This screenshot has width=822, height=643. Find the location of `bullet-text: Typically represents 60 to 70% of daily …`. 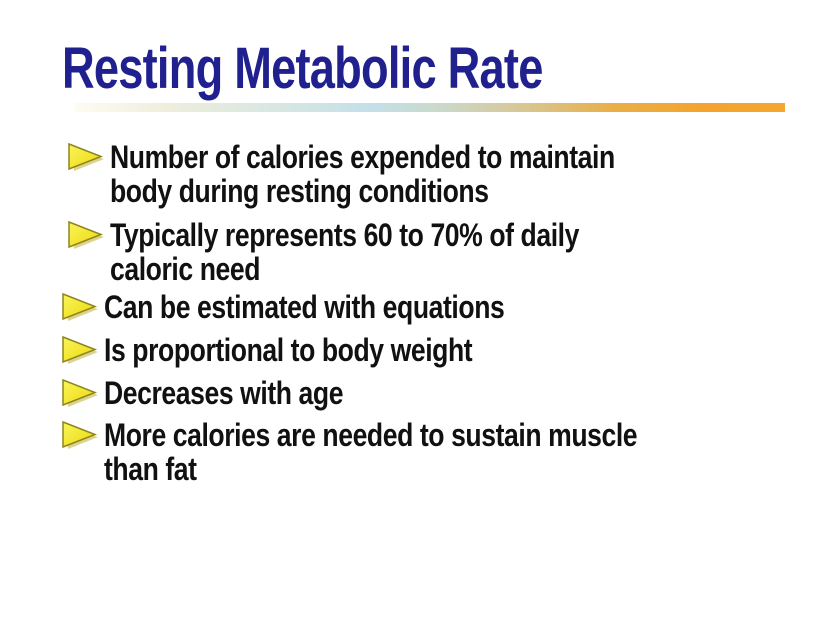

bullet-text: Typically represents 60 to 70% of daily … is located at coordinates (344, 252).